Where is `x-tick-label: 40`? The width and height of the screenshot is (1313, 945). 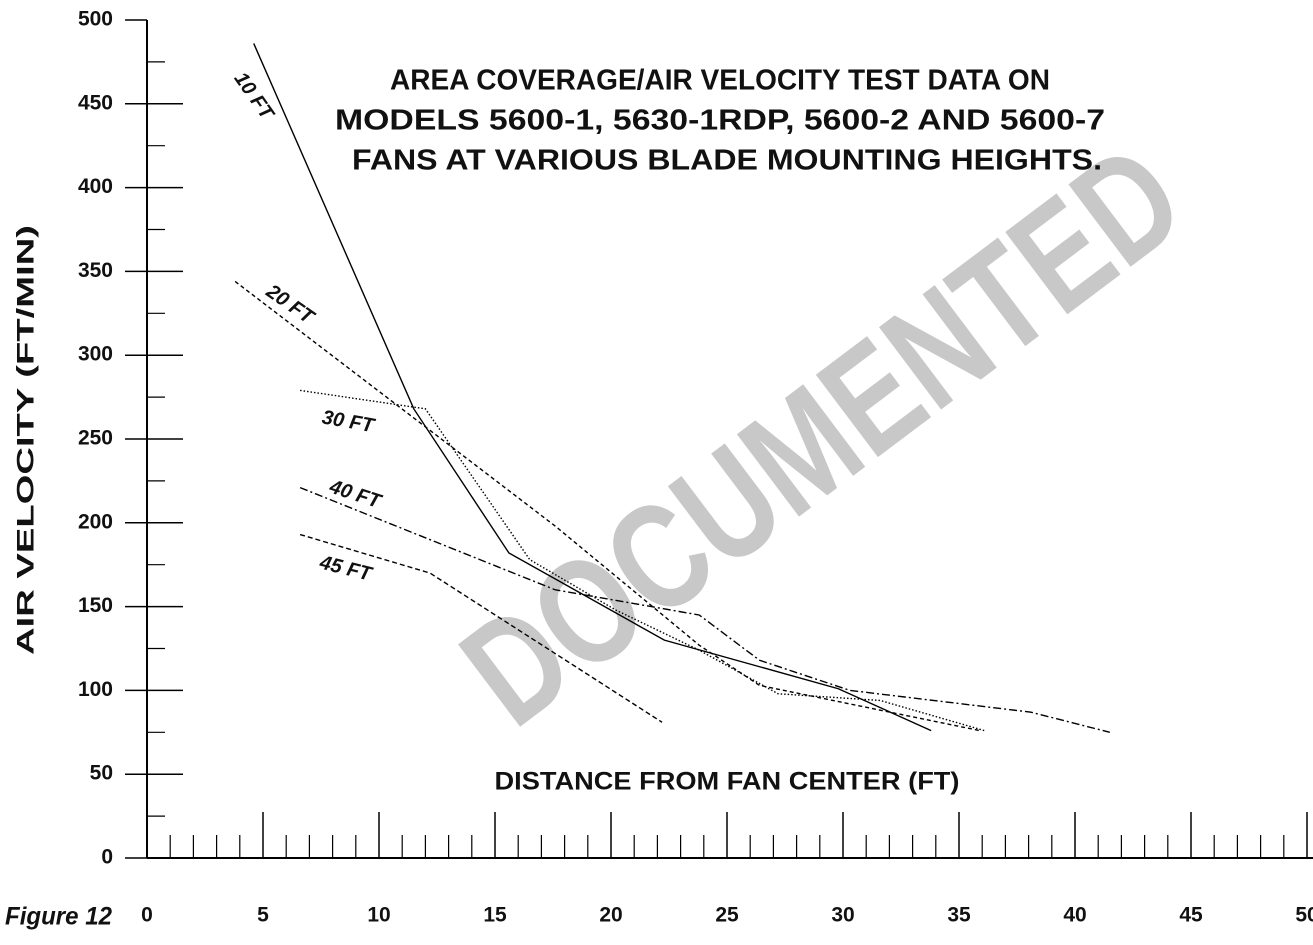 x-tick-label: 40 is located at coordinates (1074, 915).